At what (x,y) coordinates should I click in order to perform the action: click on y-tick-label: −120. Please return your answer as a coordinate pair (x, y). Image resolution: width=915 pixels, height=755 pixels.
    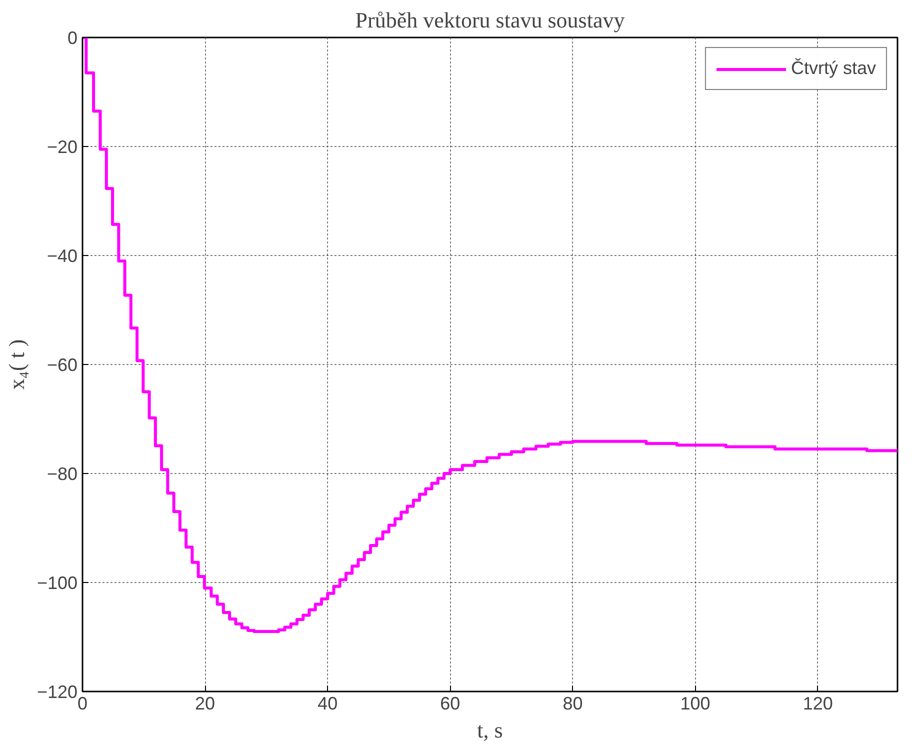
    Looking at the image, I should click on (57, 692).